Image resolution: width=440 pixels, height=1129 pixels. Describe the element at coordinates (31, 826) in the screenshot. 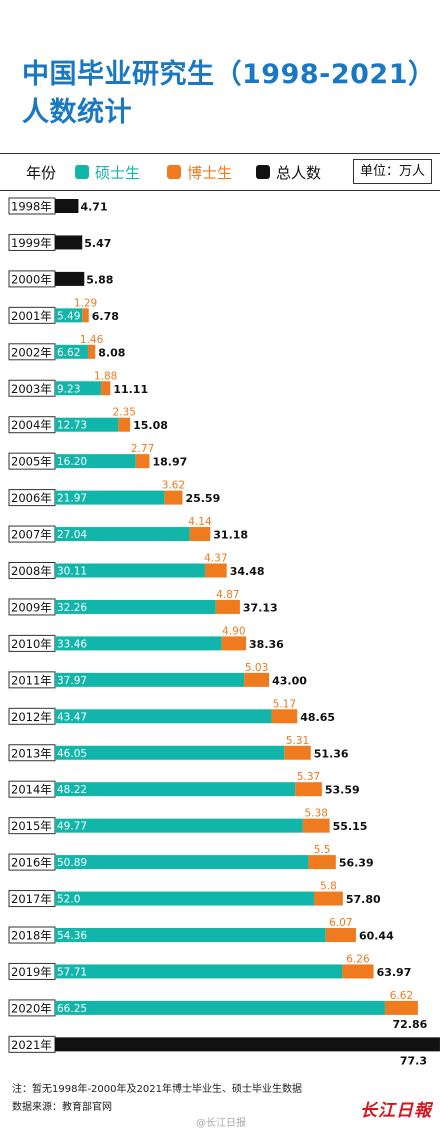

I see `year-label: 2015年` at that location.